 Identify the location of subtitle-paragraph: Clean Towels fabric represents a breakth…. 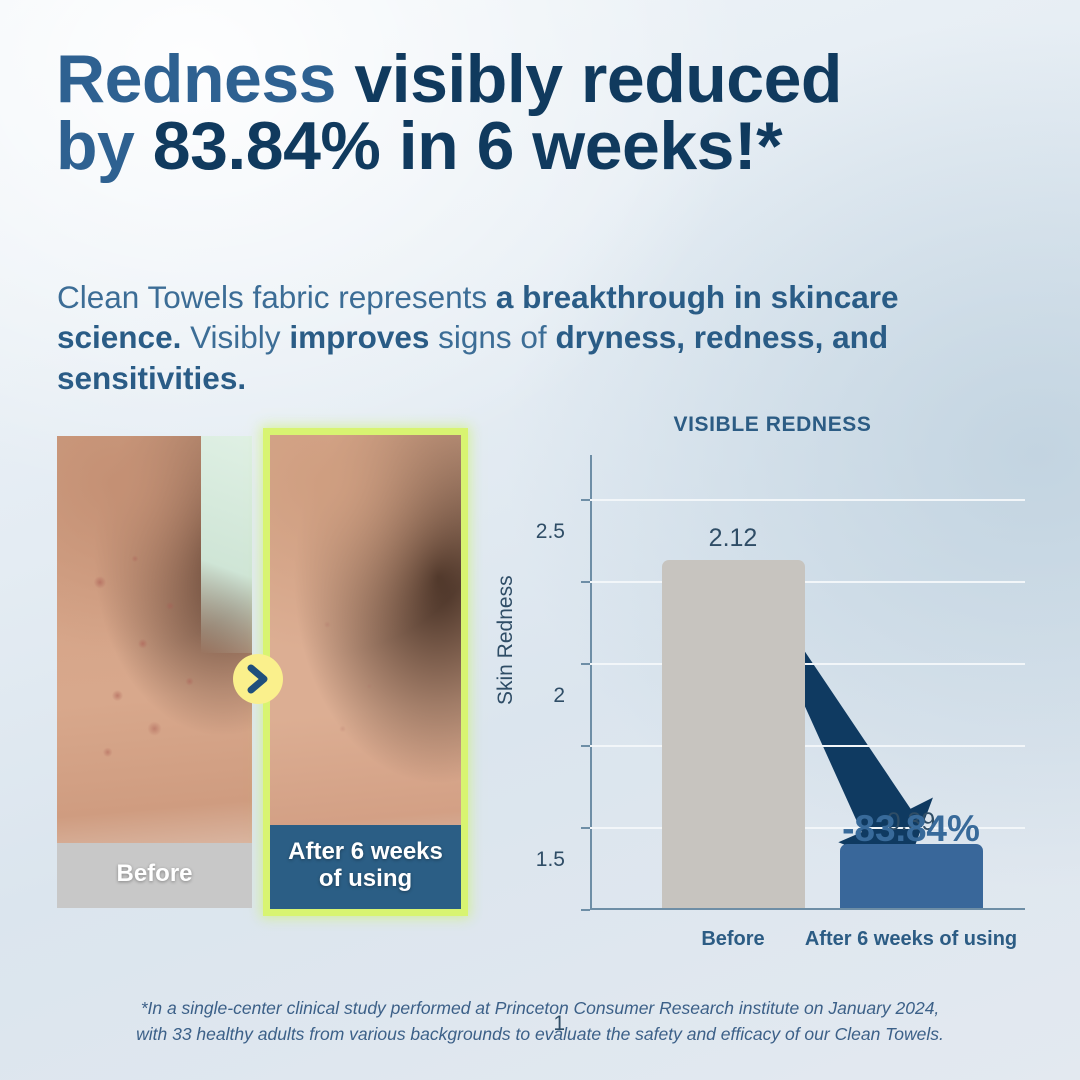
(487, 338).